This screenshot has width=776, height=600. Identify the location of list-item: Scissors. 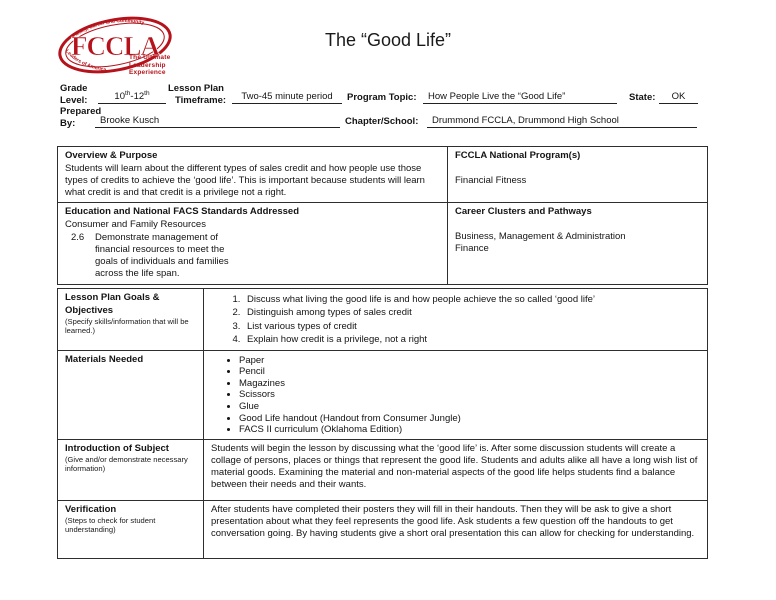
(469, 395).